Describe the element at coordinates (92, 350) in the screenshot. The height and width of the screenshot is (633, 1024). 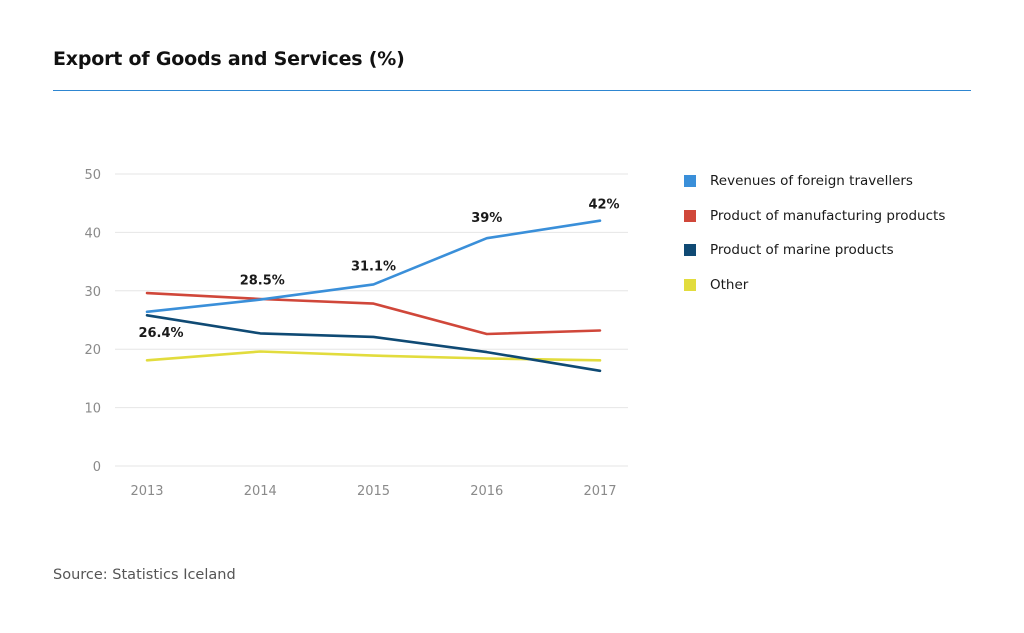
I see `y-tick-label-20: 20` at that location.